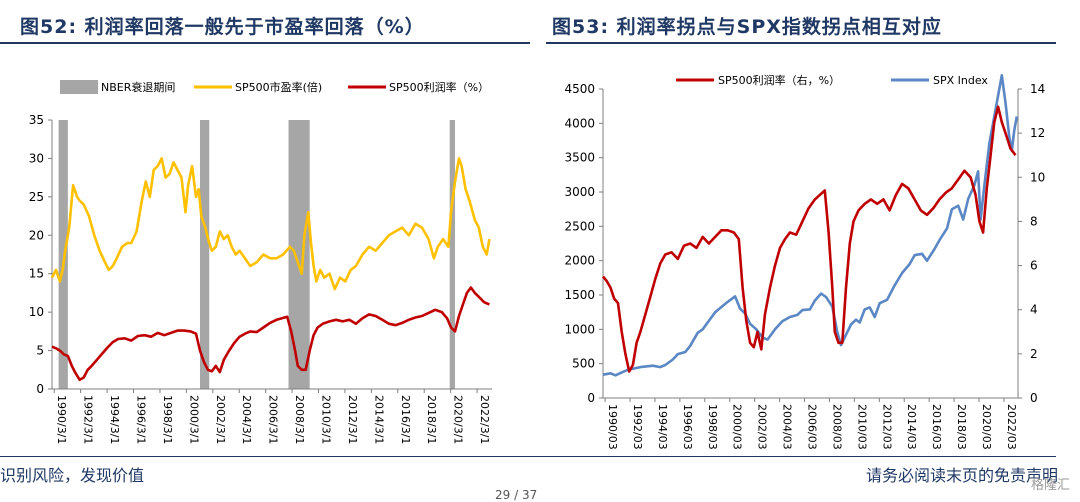  I want to click on legend-swatch-recession, so click(79, 87).